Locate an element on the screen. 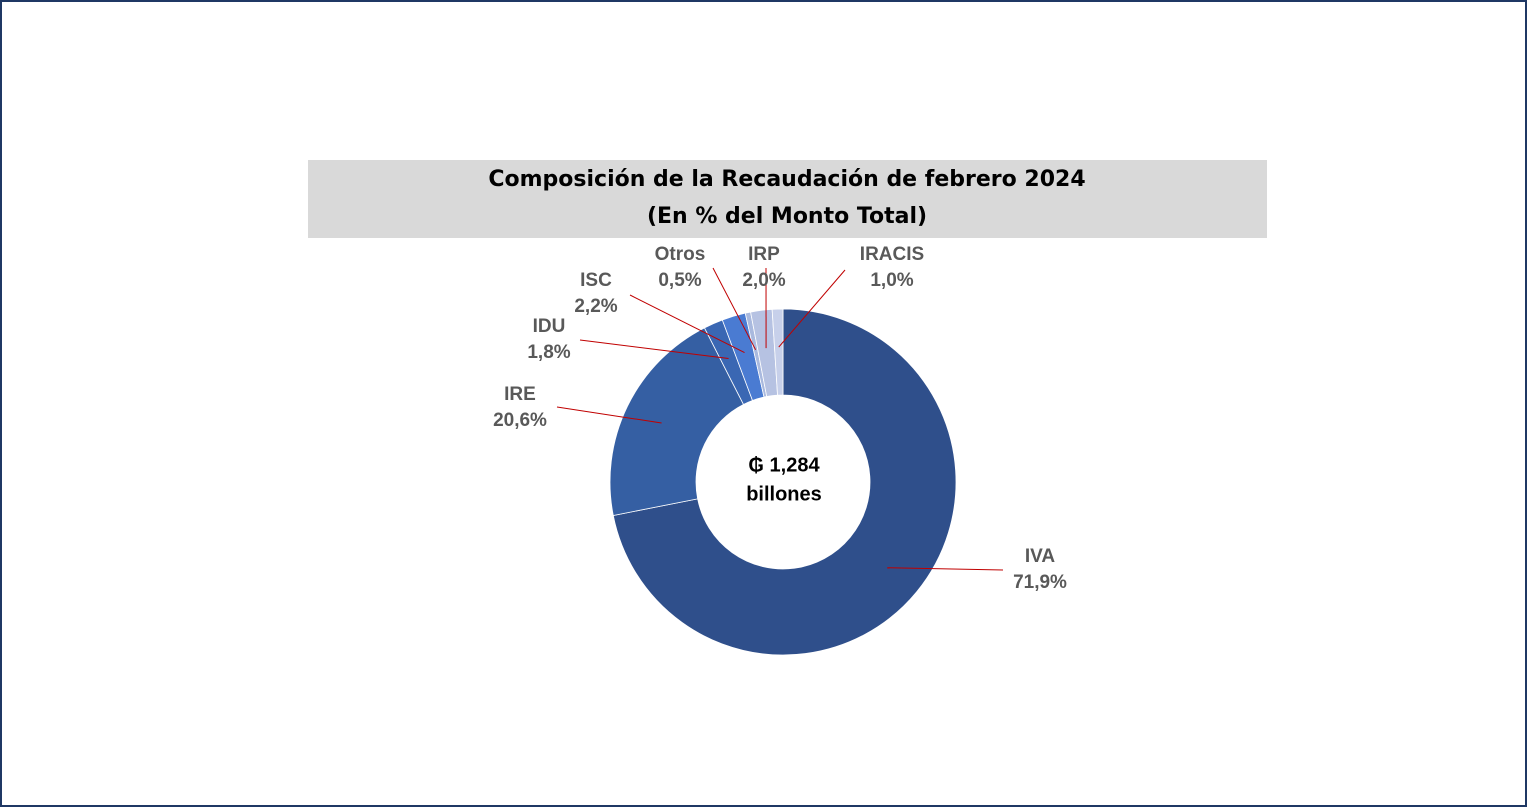  slice-value: 71,9% is located at coordinates (1040, 582).